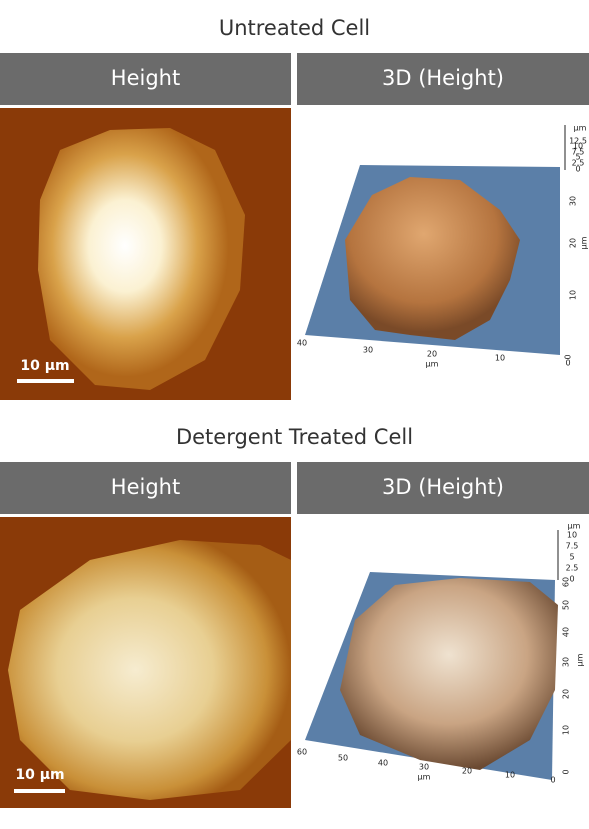  I want to click on x-tick-label: 60, so click(302, 752).